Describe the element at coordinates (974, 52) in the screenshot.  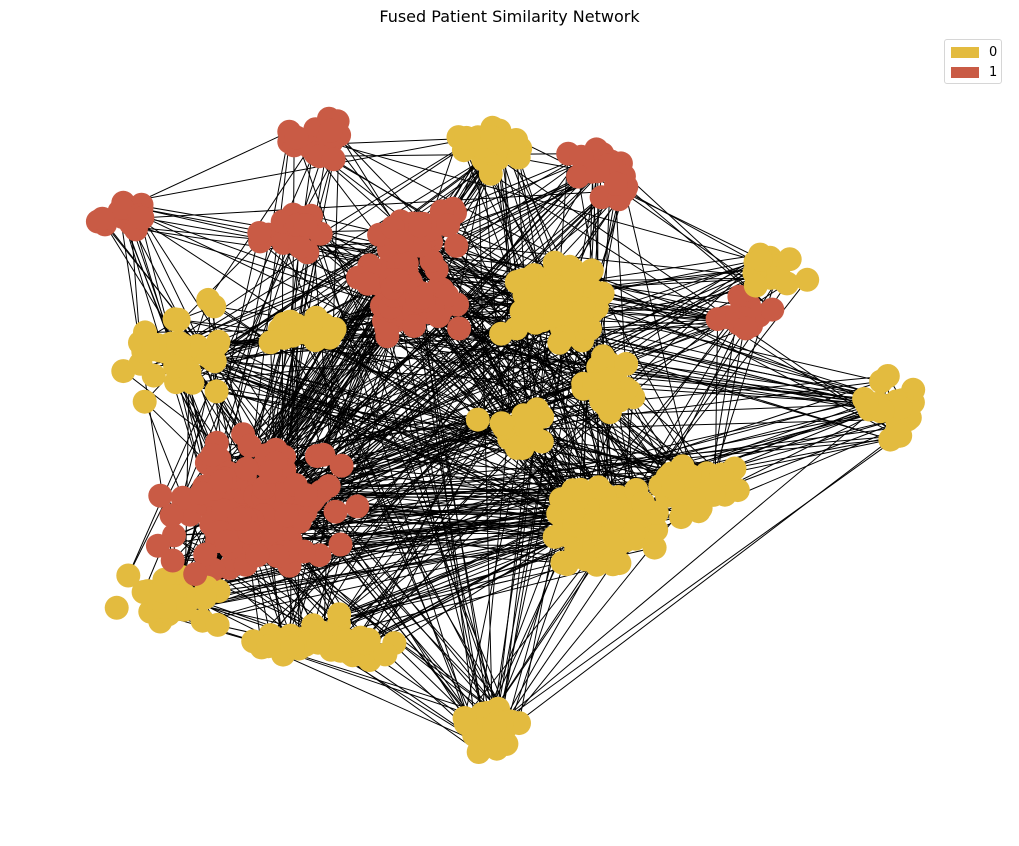
I see `legend-item-0: 0` at that location.